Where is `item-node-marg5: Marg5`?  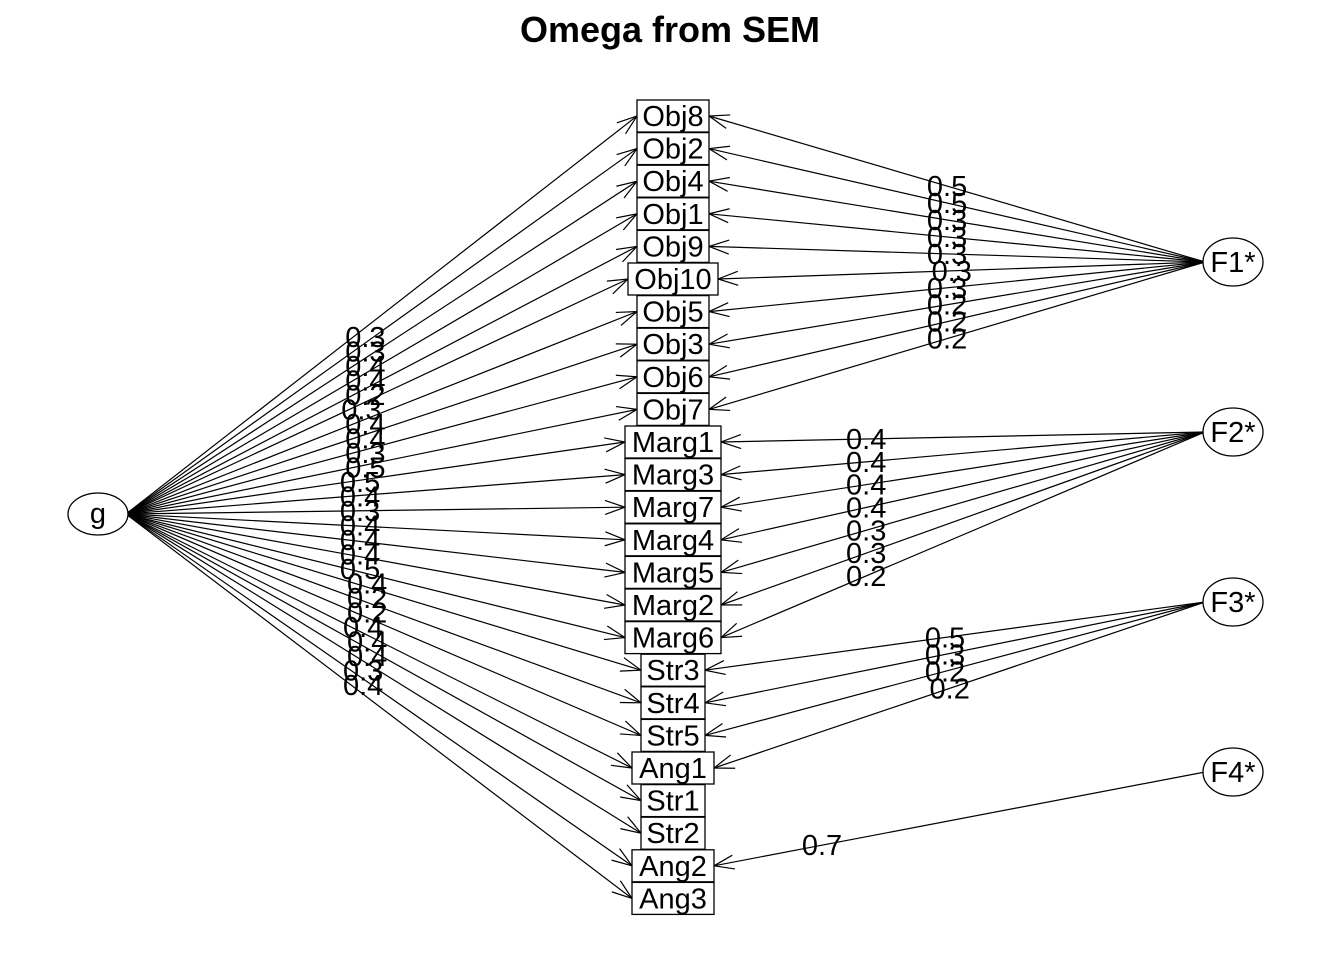
item-node-marg5: Marg5 is located at coordinates (673, 572).